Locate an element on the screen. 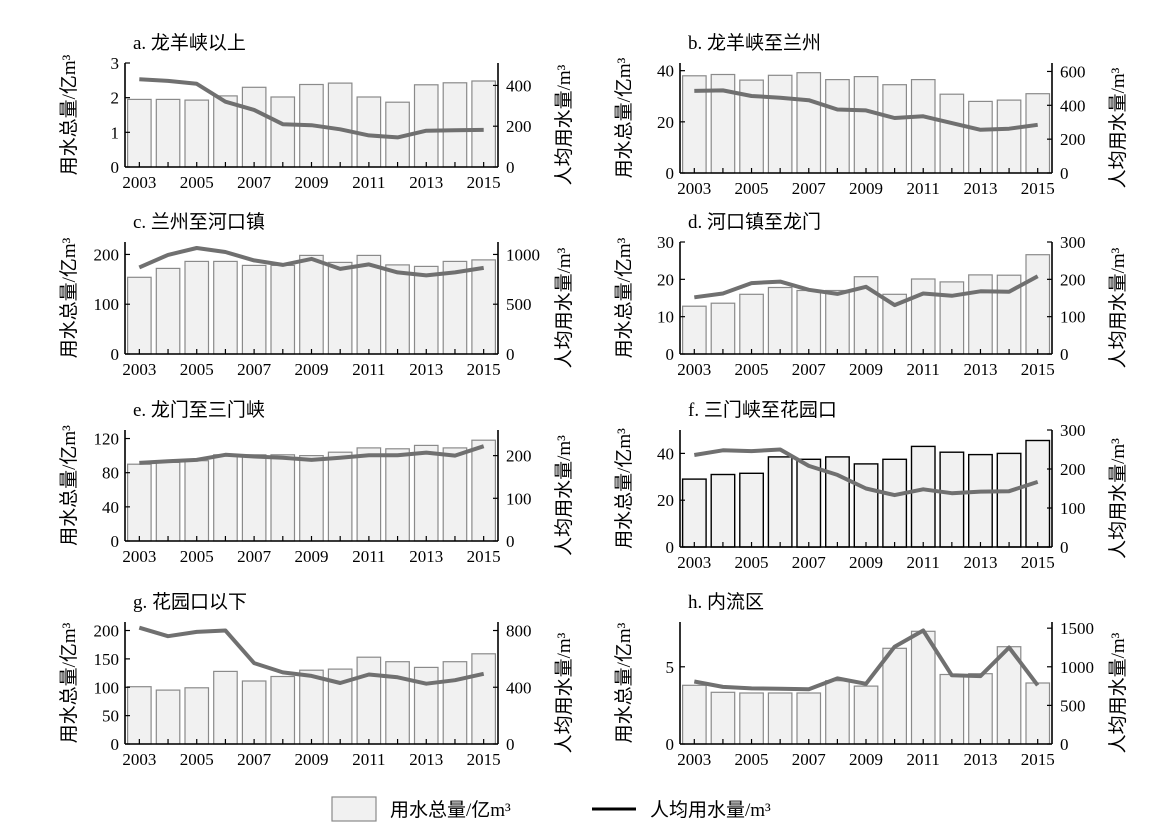  left-tick-label: 50 is located at coordinates (110, 716).